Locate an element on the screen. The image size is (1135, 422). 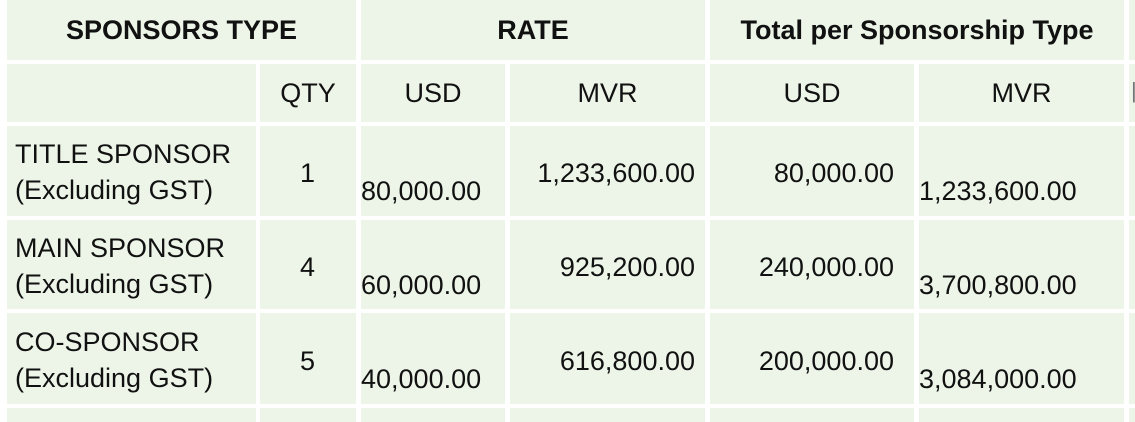
table-row-co-sponsor-total-mvr: 3,084,000.00 is located at coordinates (1021, 358).